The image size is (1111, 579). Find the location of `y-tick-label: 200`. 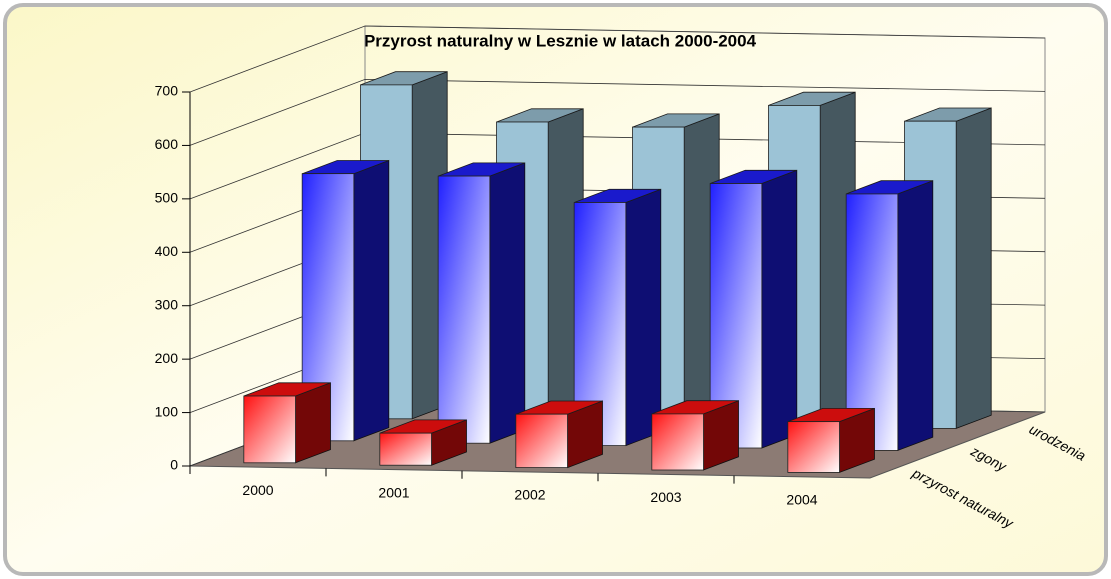

y-tick-label: 200 is located at coordinates (167, 358).